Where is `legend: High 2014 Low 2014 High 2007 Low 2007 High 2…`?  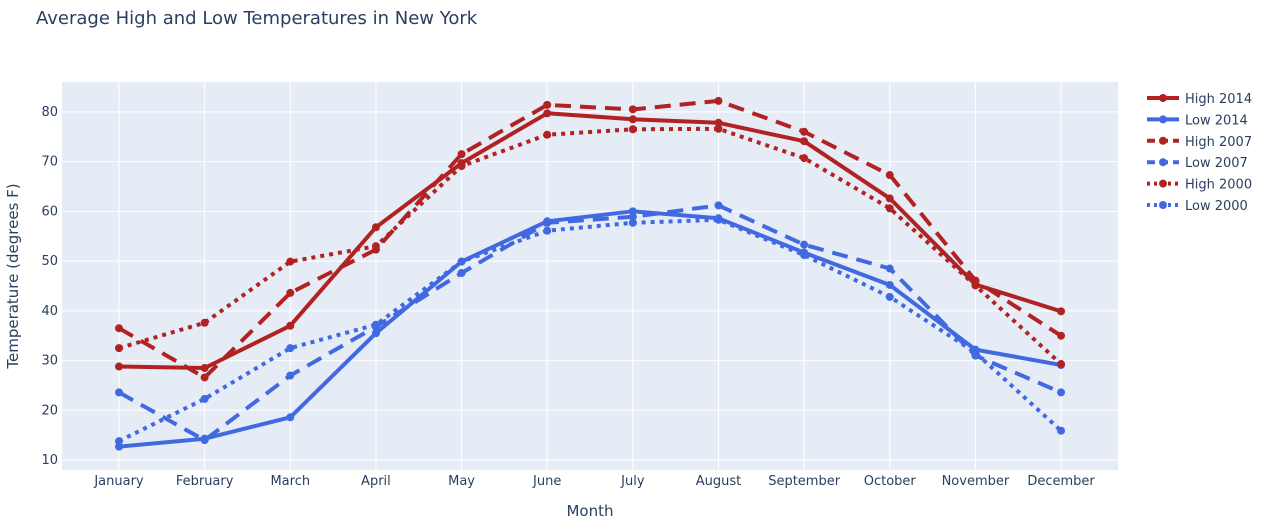 legend: High 2014 Low 2014 High 2007 Low 2007 High 2… is located at coordinates (1199, 153).